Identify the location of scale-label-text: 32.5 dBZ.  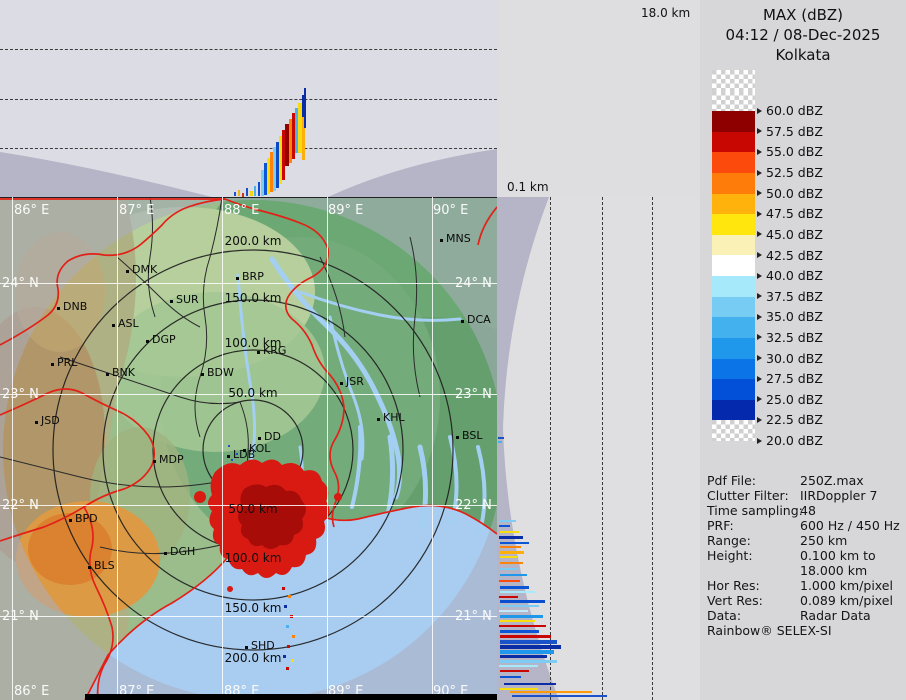
(794, 337).